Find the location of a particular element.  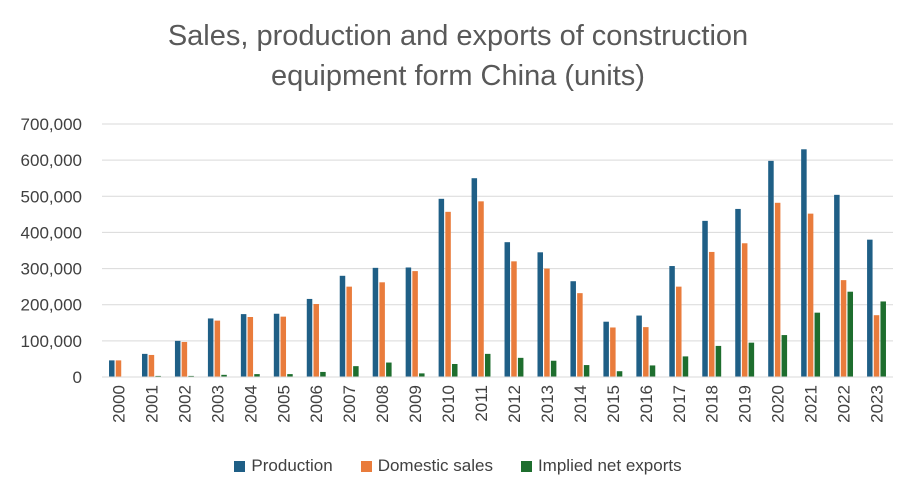

x-tick-label: 2000 is located at coordinates (118, 404).